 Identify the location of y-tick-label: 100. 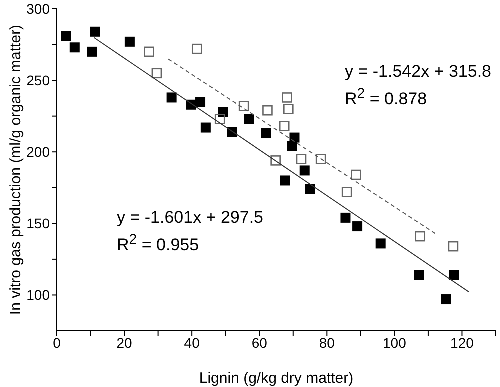
(38, 295).